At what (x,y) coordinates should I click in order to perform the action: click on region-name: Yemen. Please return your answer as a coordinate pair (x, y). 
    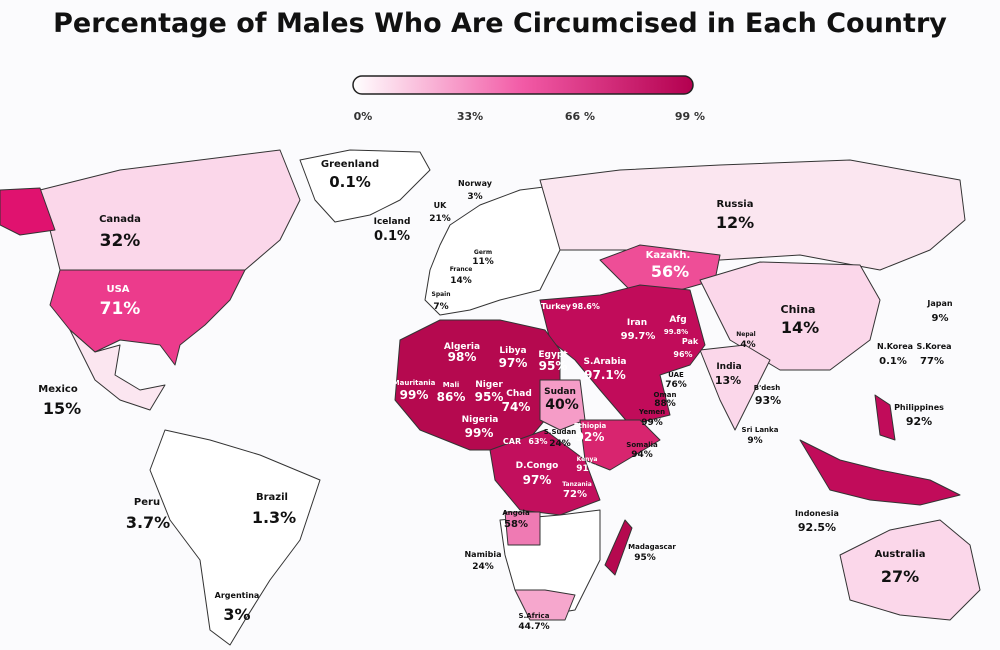
    Looking at the image, I should click on (651, 412).